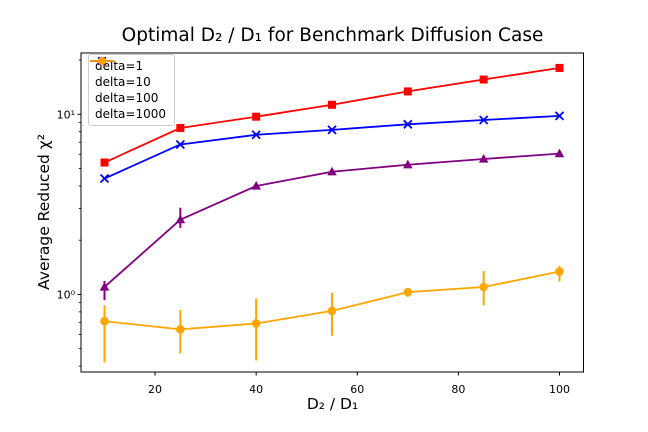  What do you see at coordinates (458, 389) in the screenshot?
I see `x-tick-label: 80` at bounding box center [458, 389].